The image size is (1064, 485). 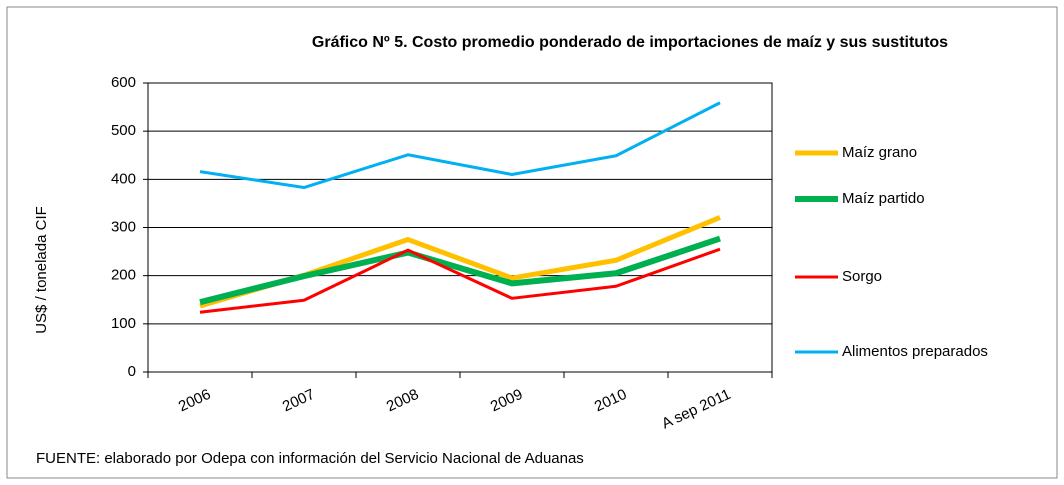 I want to click on legend-label: Alimentos preparados, so click(x=915, y=351).